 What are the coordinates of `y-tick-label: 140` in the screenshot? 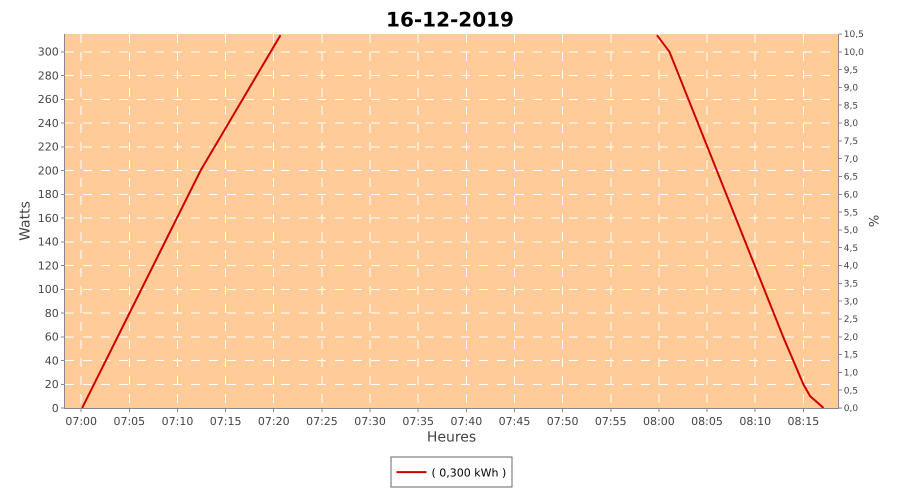 It's located at (48, 242).